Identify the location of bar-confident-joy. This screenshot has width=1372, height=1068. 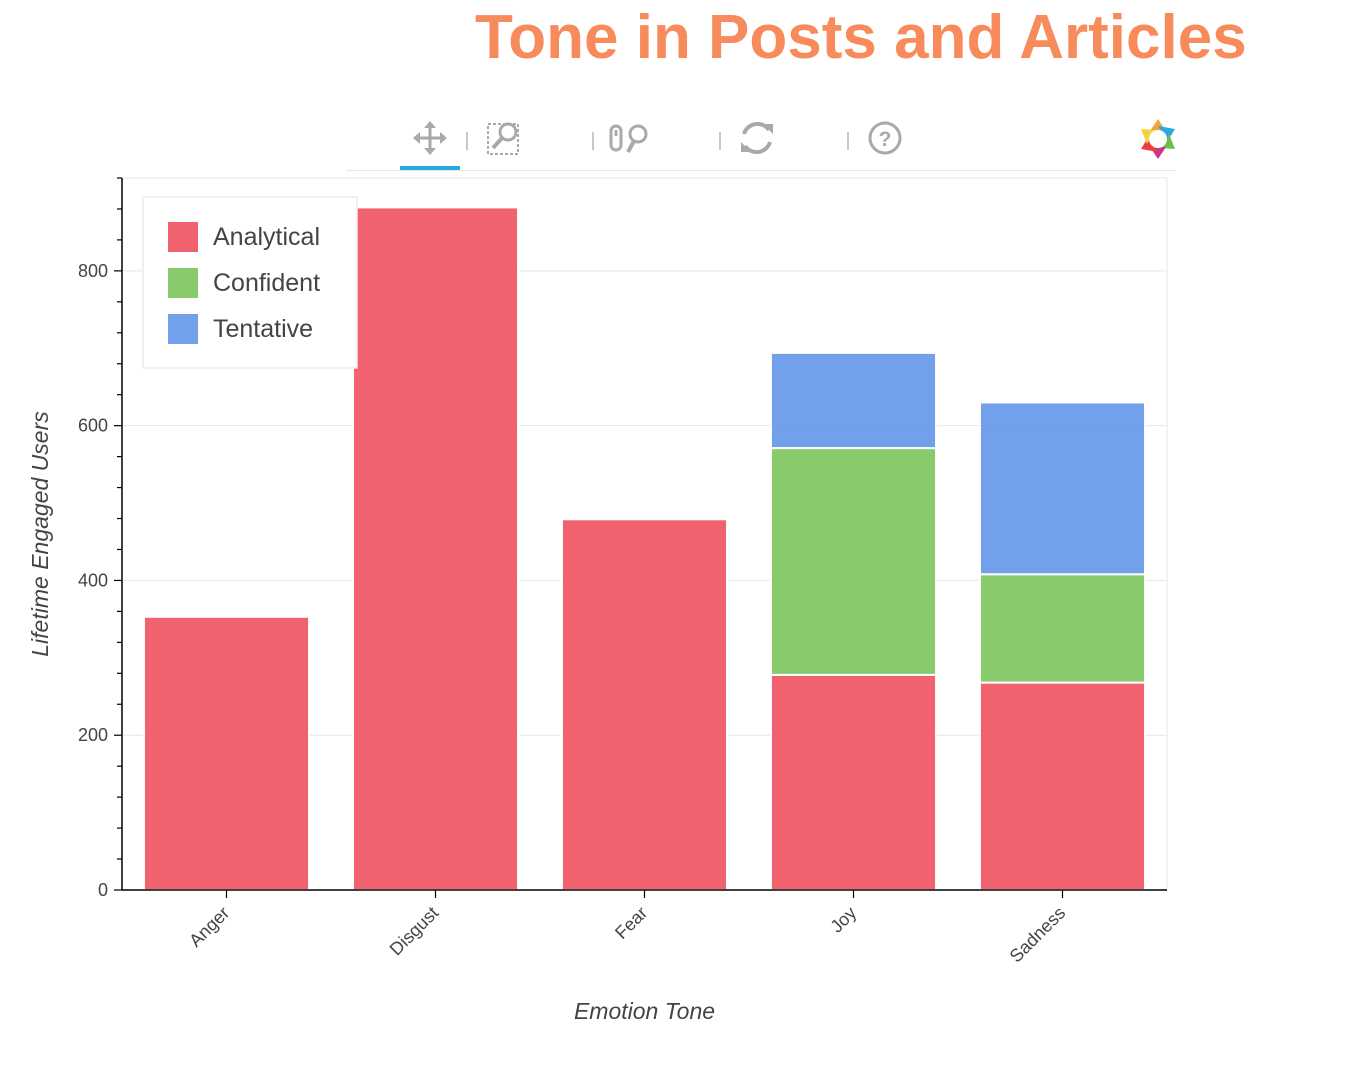
(853, 561).